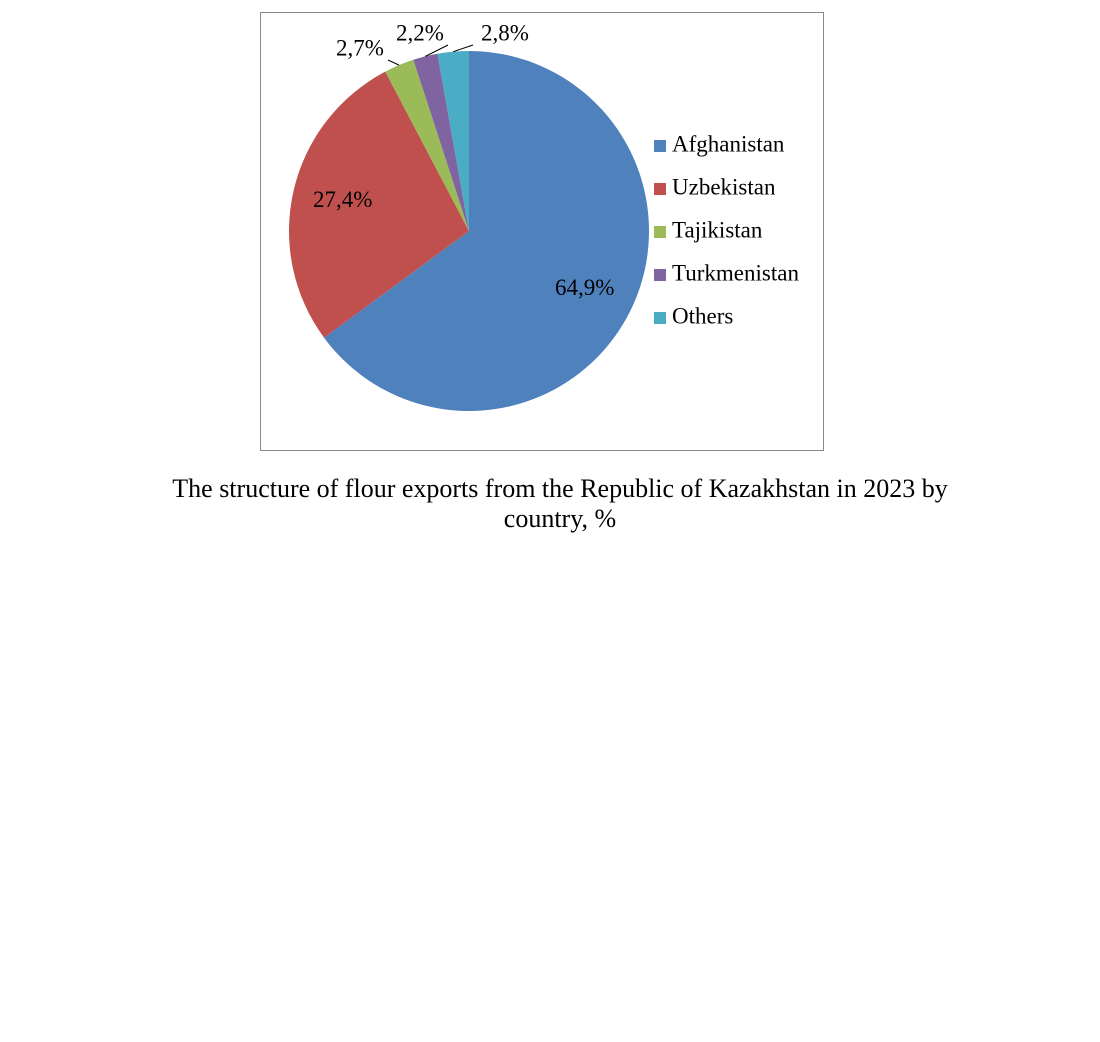  I want to click on legend-label: Afghanistan, so click(728, 143).